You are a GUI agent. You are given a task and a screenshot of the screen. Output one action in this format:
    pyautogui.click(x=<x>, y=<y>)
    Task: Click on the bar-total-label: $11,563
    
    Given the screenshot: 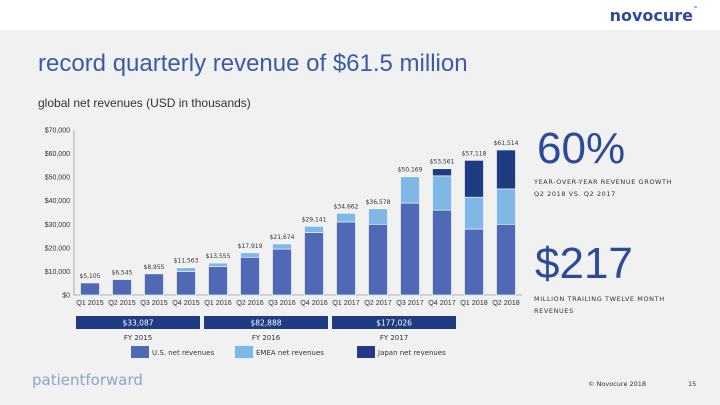 What is the action you would take?
    pyautogui.click(x=186, y=261)
    